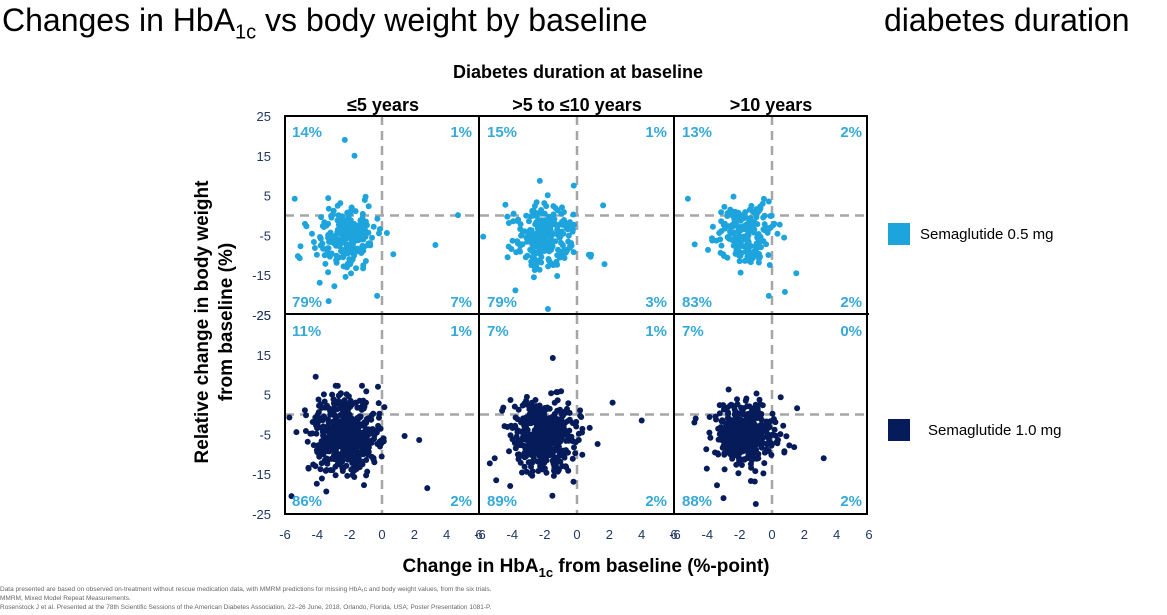 The height and width of the screenshot is (615, 1167). Describe the element at coordinates (383, 105) in the screenshot. I see `column-title: ≤5 years` at that location.